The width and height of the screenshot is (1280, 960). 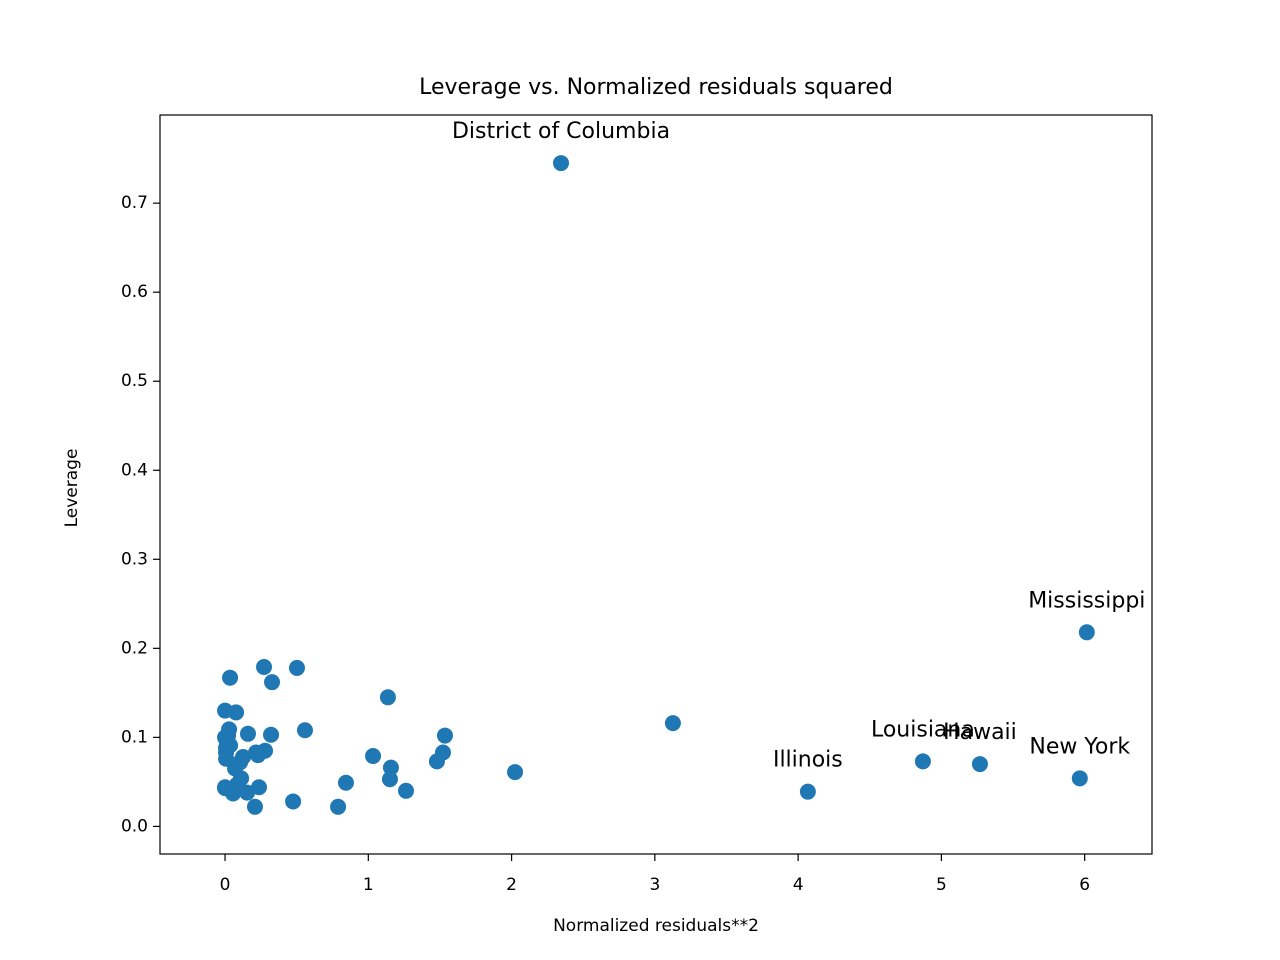 What do you see at coordinates (134, 470) in the screenshot?
I see `y-tick-label: 0.4` at bounding box center [134, 470].